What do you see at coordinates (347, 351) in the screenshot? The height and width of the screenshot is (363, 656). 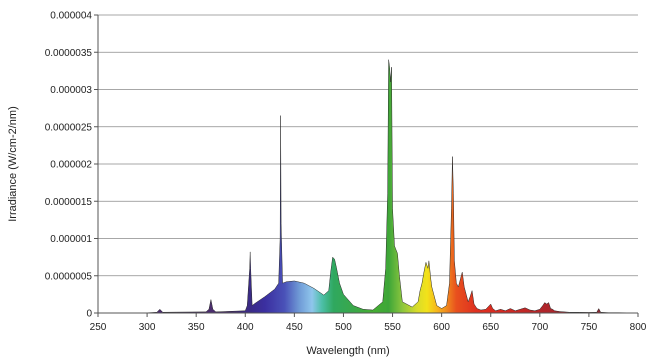 I see `x-axis-title: Wavelength (nm)` at bounding box center [347, 351].